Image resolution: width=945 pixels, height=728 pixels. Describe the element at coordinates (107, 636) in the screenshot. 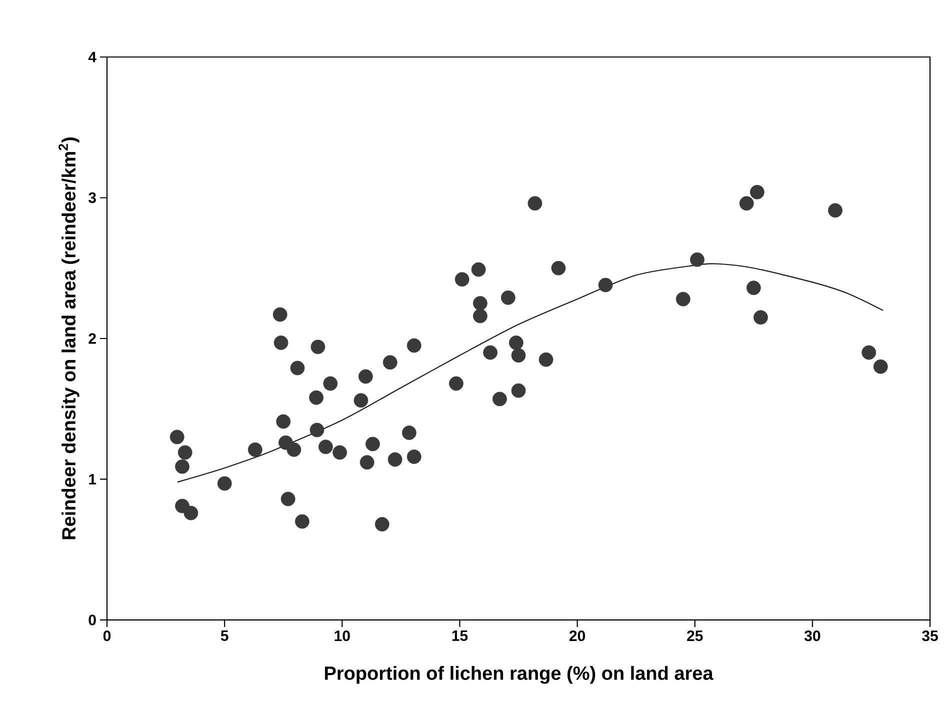

I see `x-tick-label: 0` at that location.